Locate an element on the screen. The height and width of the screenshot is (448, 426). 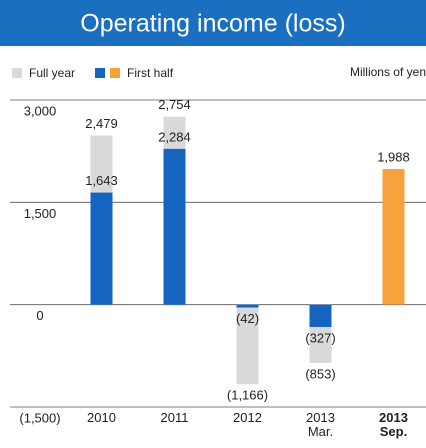
unit-label: Millions of yen is located at coordinates (388, 72).